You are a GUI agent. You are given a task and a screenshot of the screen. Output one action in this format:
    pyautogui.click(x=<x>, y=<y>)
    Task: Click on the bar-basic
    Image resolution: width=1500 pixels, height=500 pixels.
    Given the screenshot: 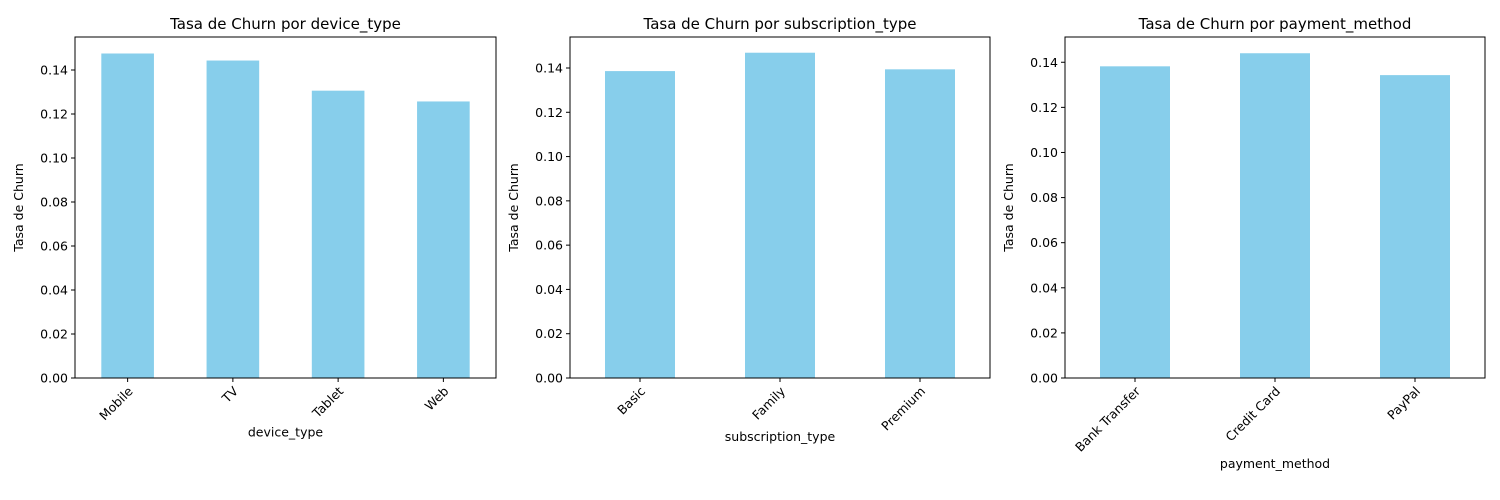 What is the action you would take?
    pyautogui.click(x=640, y=224)
    